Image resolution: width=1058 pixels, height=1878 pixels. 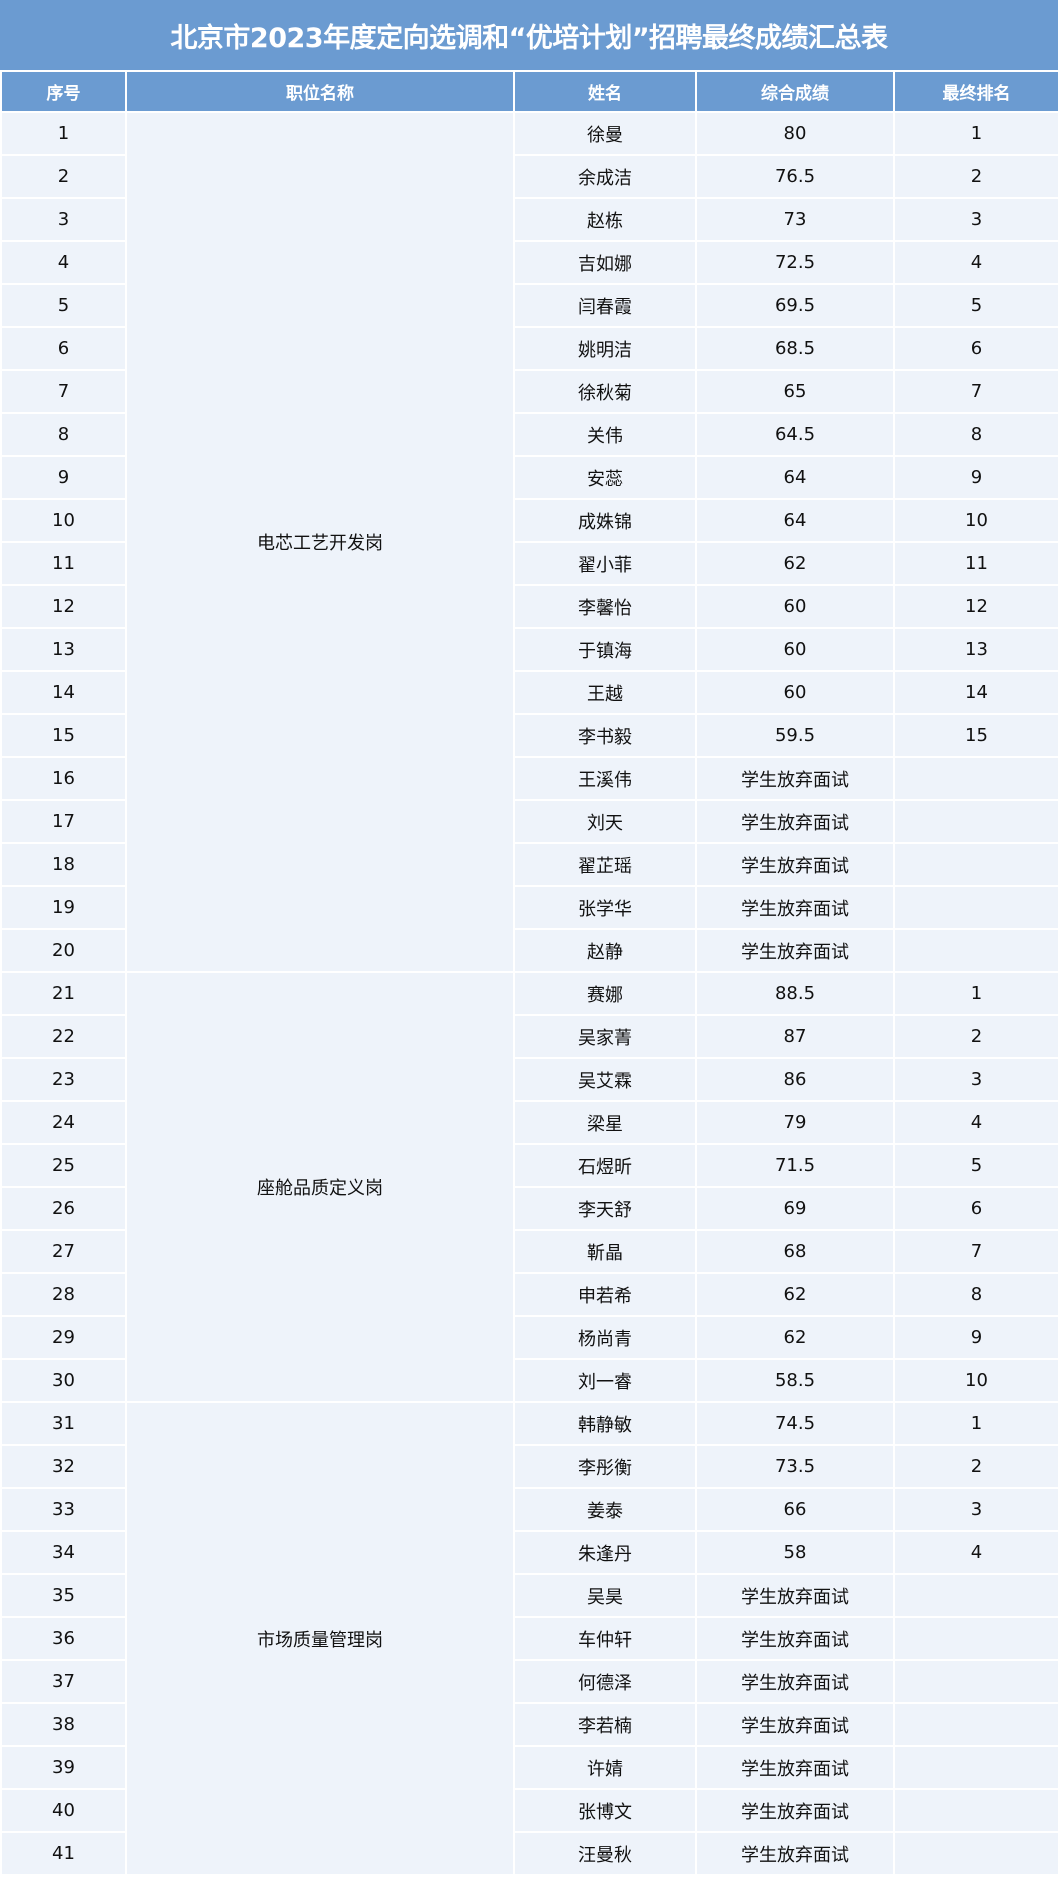 I want to click on table-row: 24 梁星 79 4, so click(x=529, y=1122).